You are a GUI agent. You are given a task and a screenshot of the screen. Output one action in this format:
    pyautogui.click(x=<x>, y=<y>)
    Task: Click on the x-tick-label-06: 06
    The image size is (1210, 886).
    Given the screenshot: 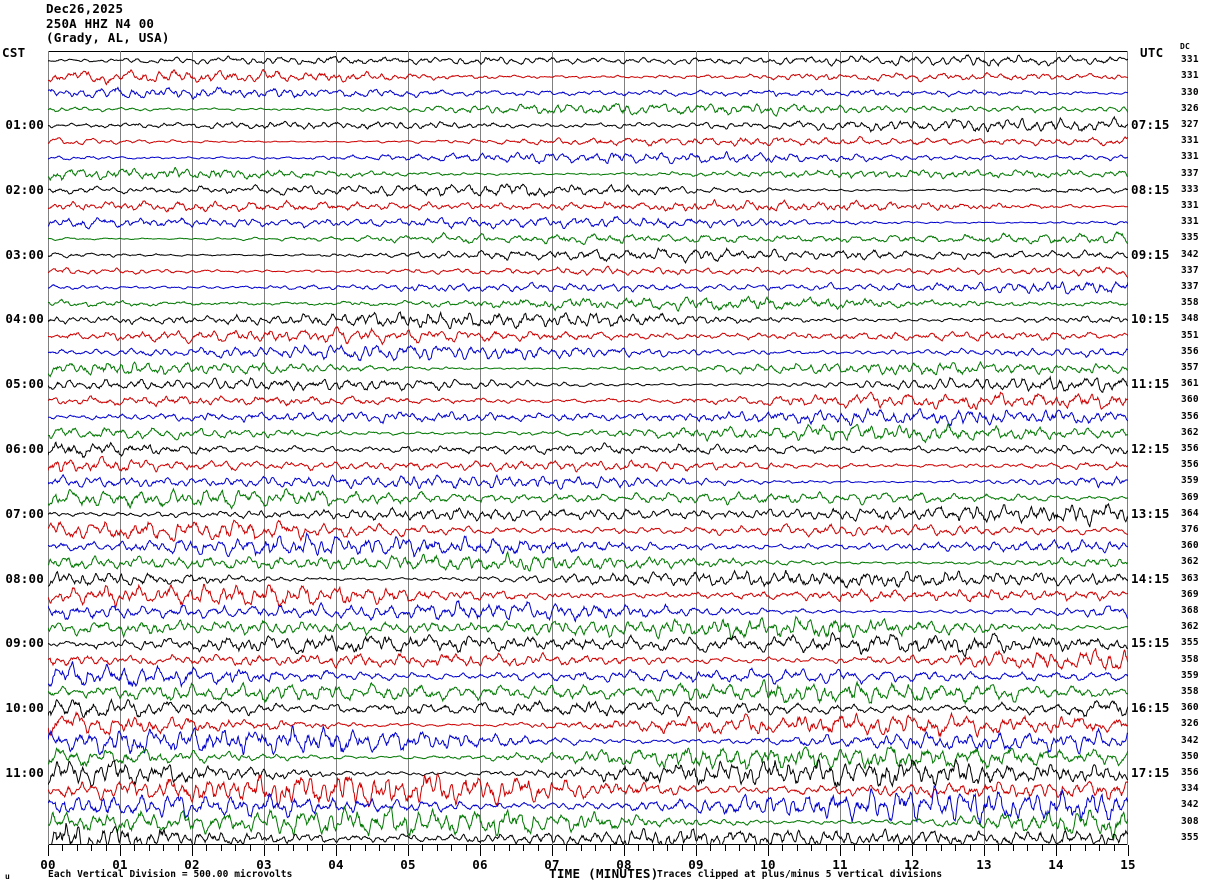 What is the action you would take?
    pyautogui.click(x=480, y=864)
    